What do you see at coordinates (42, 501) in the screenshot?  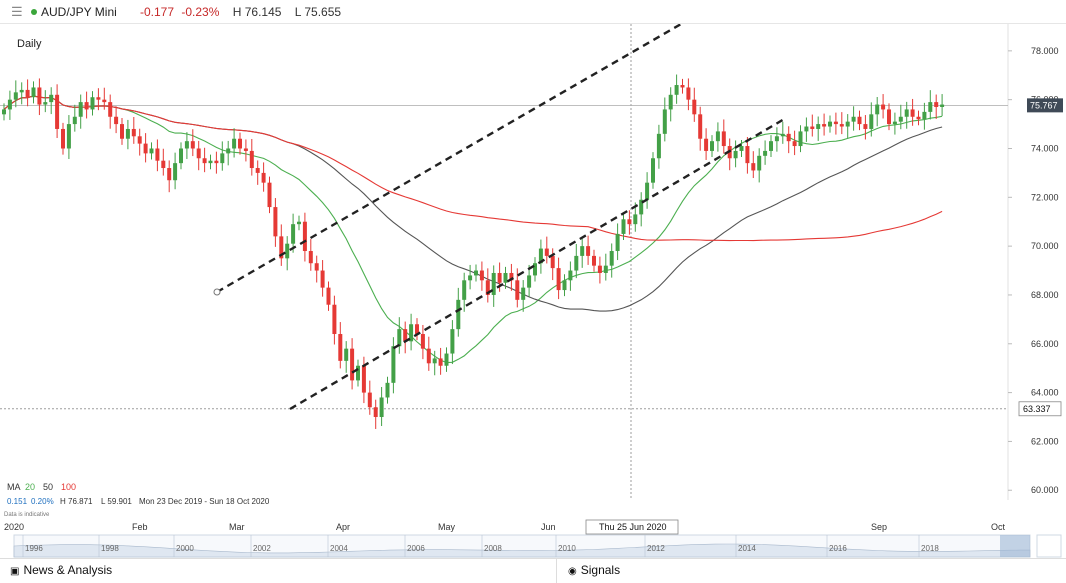 I see `stats-value-pct: 0.20%` at bounding box center [42, 501].